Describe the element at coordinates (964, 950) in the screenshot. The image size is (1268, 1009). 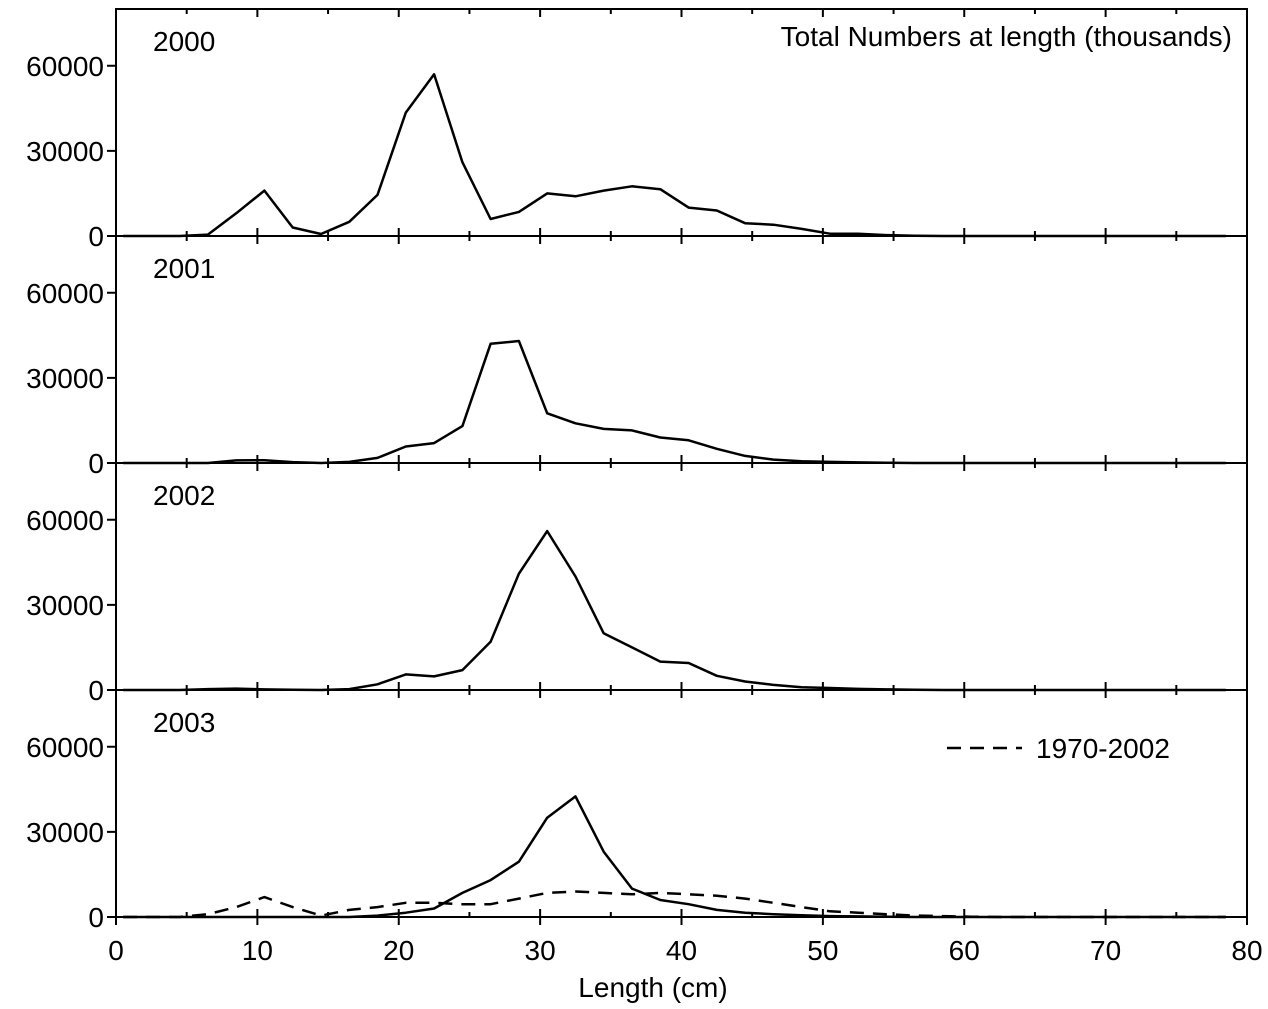
I see `x-tick-label: 60` at that location.